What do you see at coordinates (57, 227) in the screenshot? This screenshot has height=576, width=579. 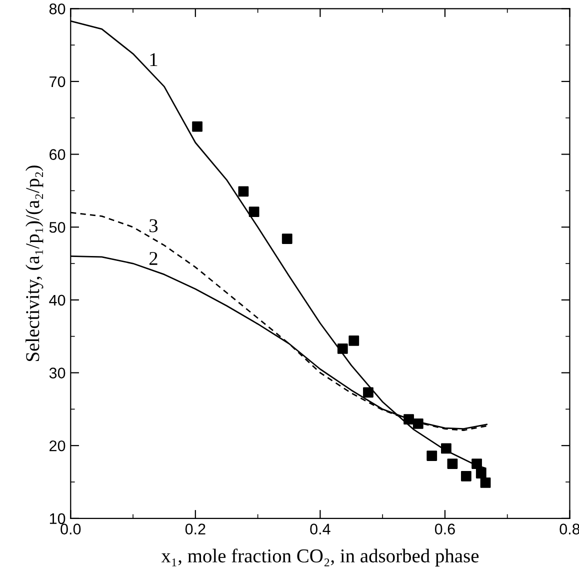 I see `y-tick-label: 50` at bounding box center [57, 227].